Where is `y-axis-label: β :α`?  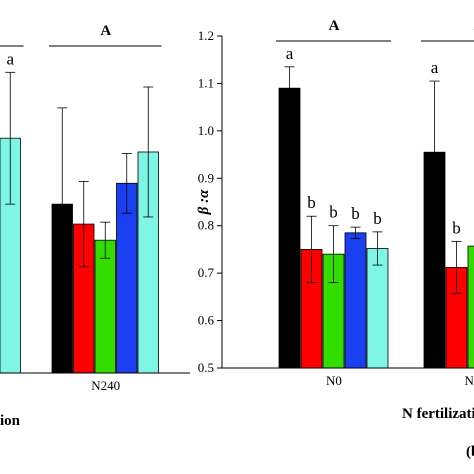
y-axis-label: β :α is located at coordinates (204, 202).